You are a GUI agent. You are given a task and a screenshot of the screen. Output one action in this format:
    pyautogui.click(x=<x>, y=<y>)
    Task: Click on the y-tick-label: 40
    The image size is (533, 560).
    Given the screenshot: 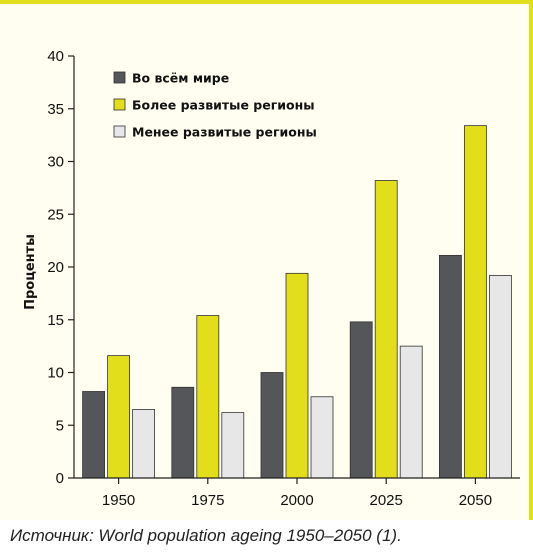 What is the action you would take?
    pyautogui.click(x=55, y=56)
    